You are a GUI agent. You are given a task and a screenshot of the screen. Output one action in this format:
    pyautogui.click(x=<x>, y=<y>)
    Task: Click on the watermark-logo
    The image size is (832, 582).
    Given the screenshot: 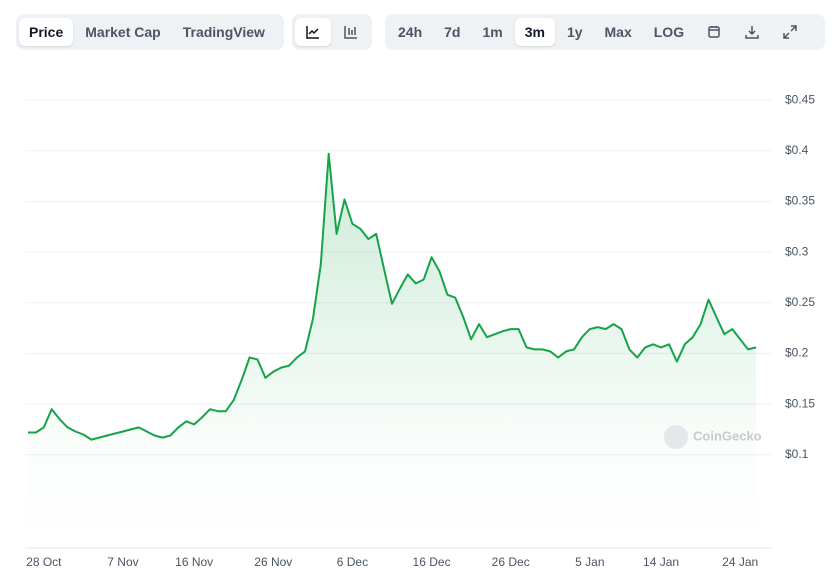 What is the action you would take?
    pyautogui.click(x=676, y=437)
    